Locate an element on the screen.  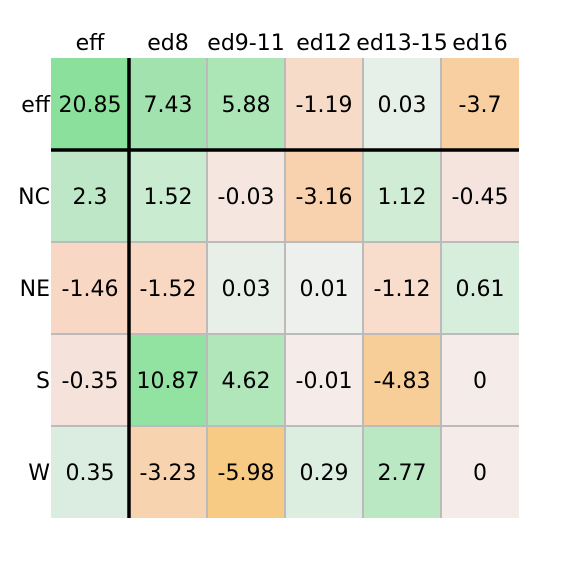
cell-value-label: 2.77 is located at coordinates (402, 473).